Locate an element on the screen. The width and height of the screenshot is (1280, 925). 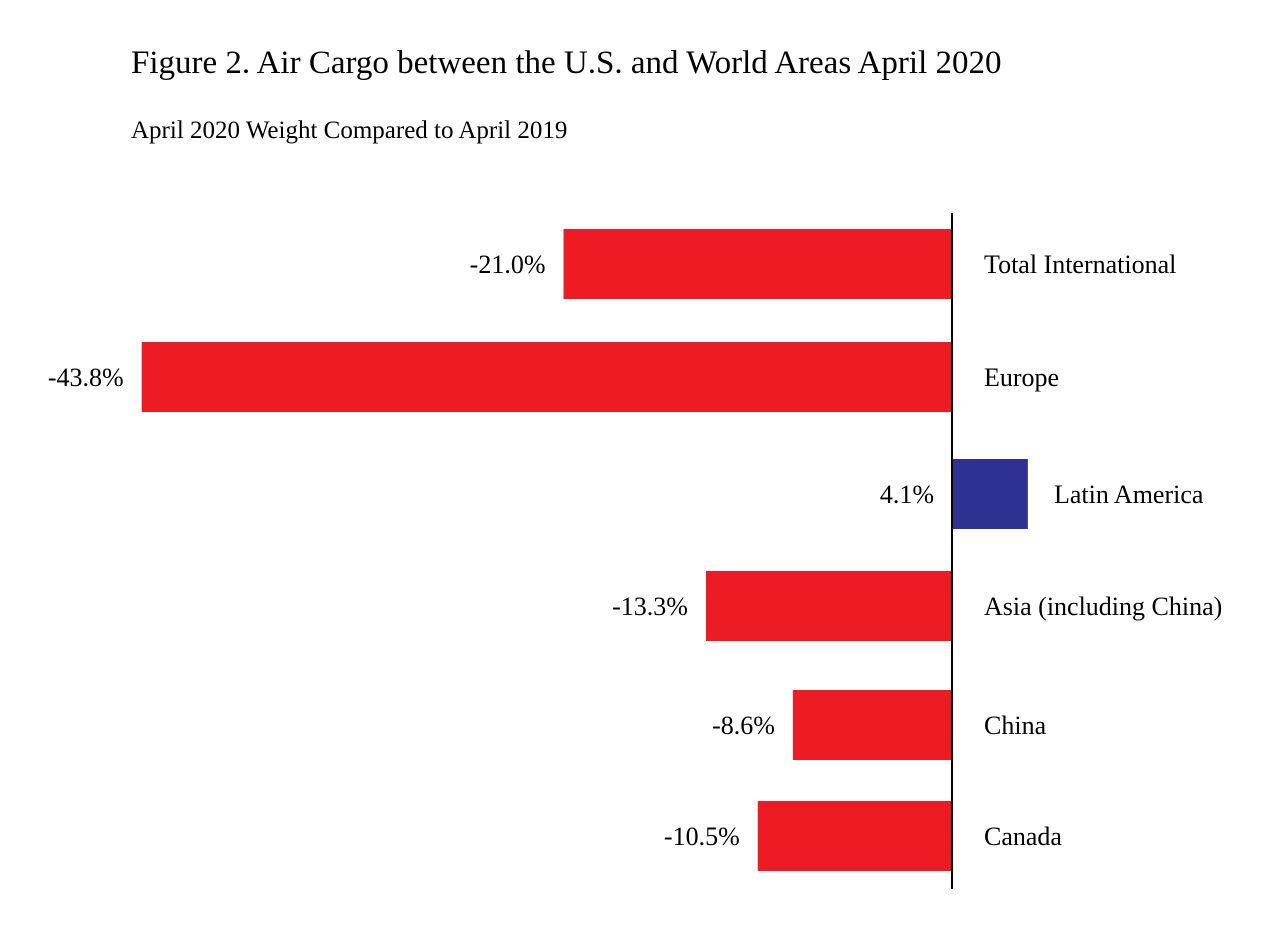
category-label-total-international: Total International is located at coordinates (1080, 264).